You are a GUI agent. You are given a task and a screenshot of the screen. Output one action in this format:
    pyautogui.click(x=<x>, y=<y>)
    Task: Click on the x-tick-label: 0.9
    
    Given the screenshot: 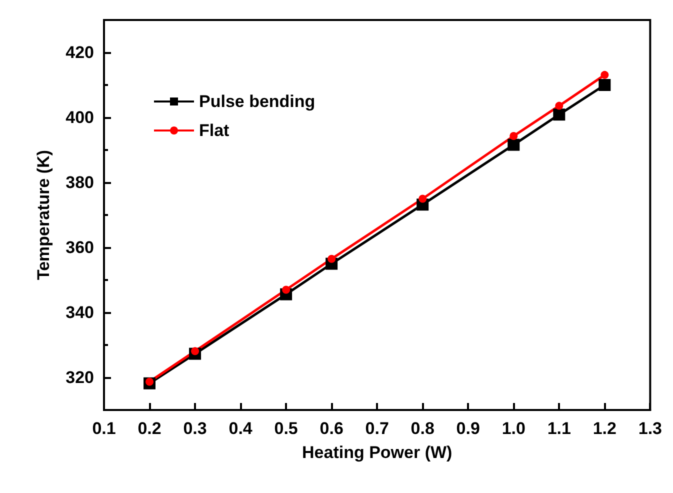 What is the action you would take?
    pyautogui.click(x=468, y=428)
    